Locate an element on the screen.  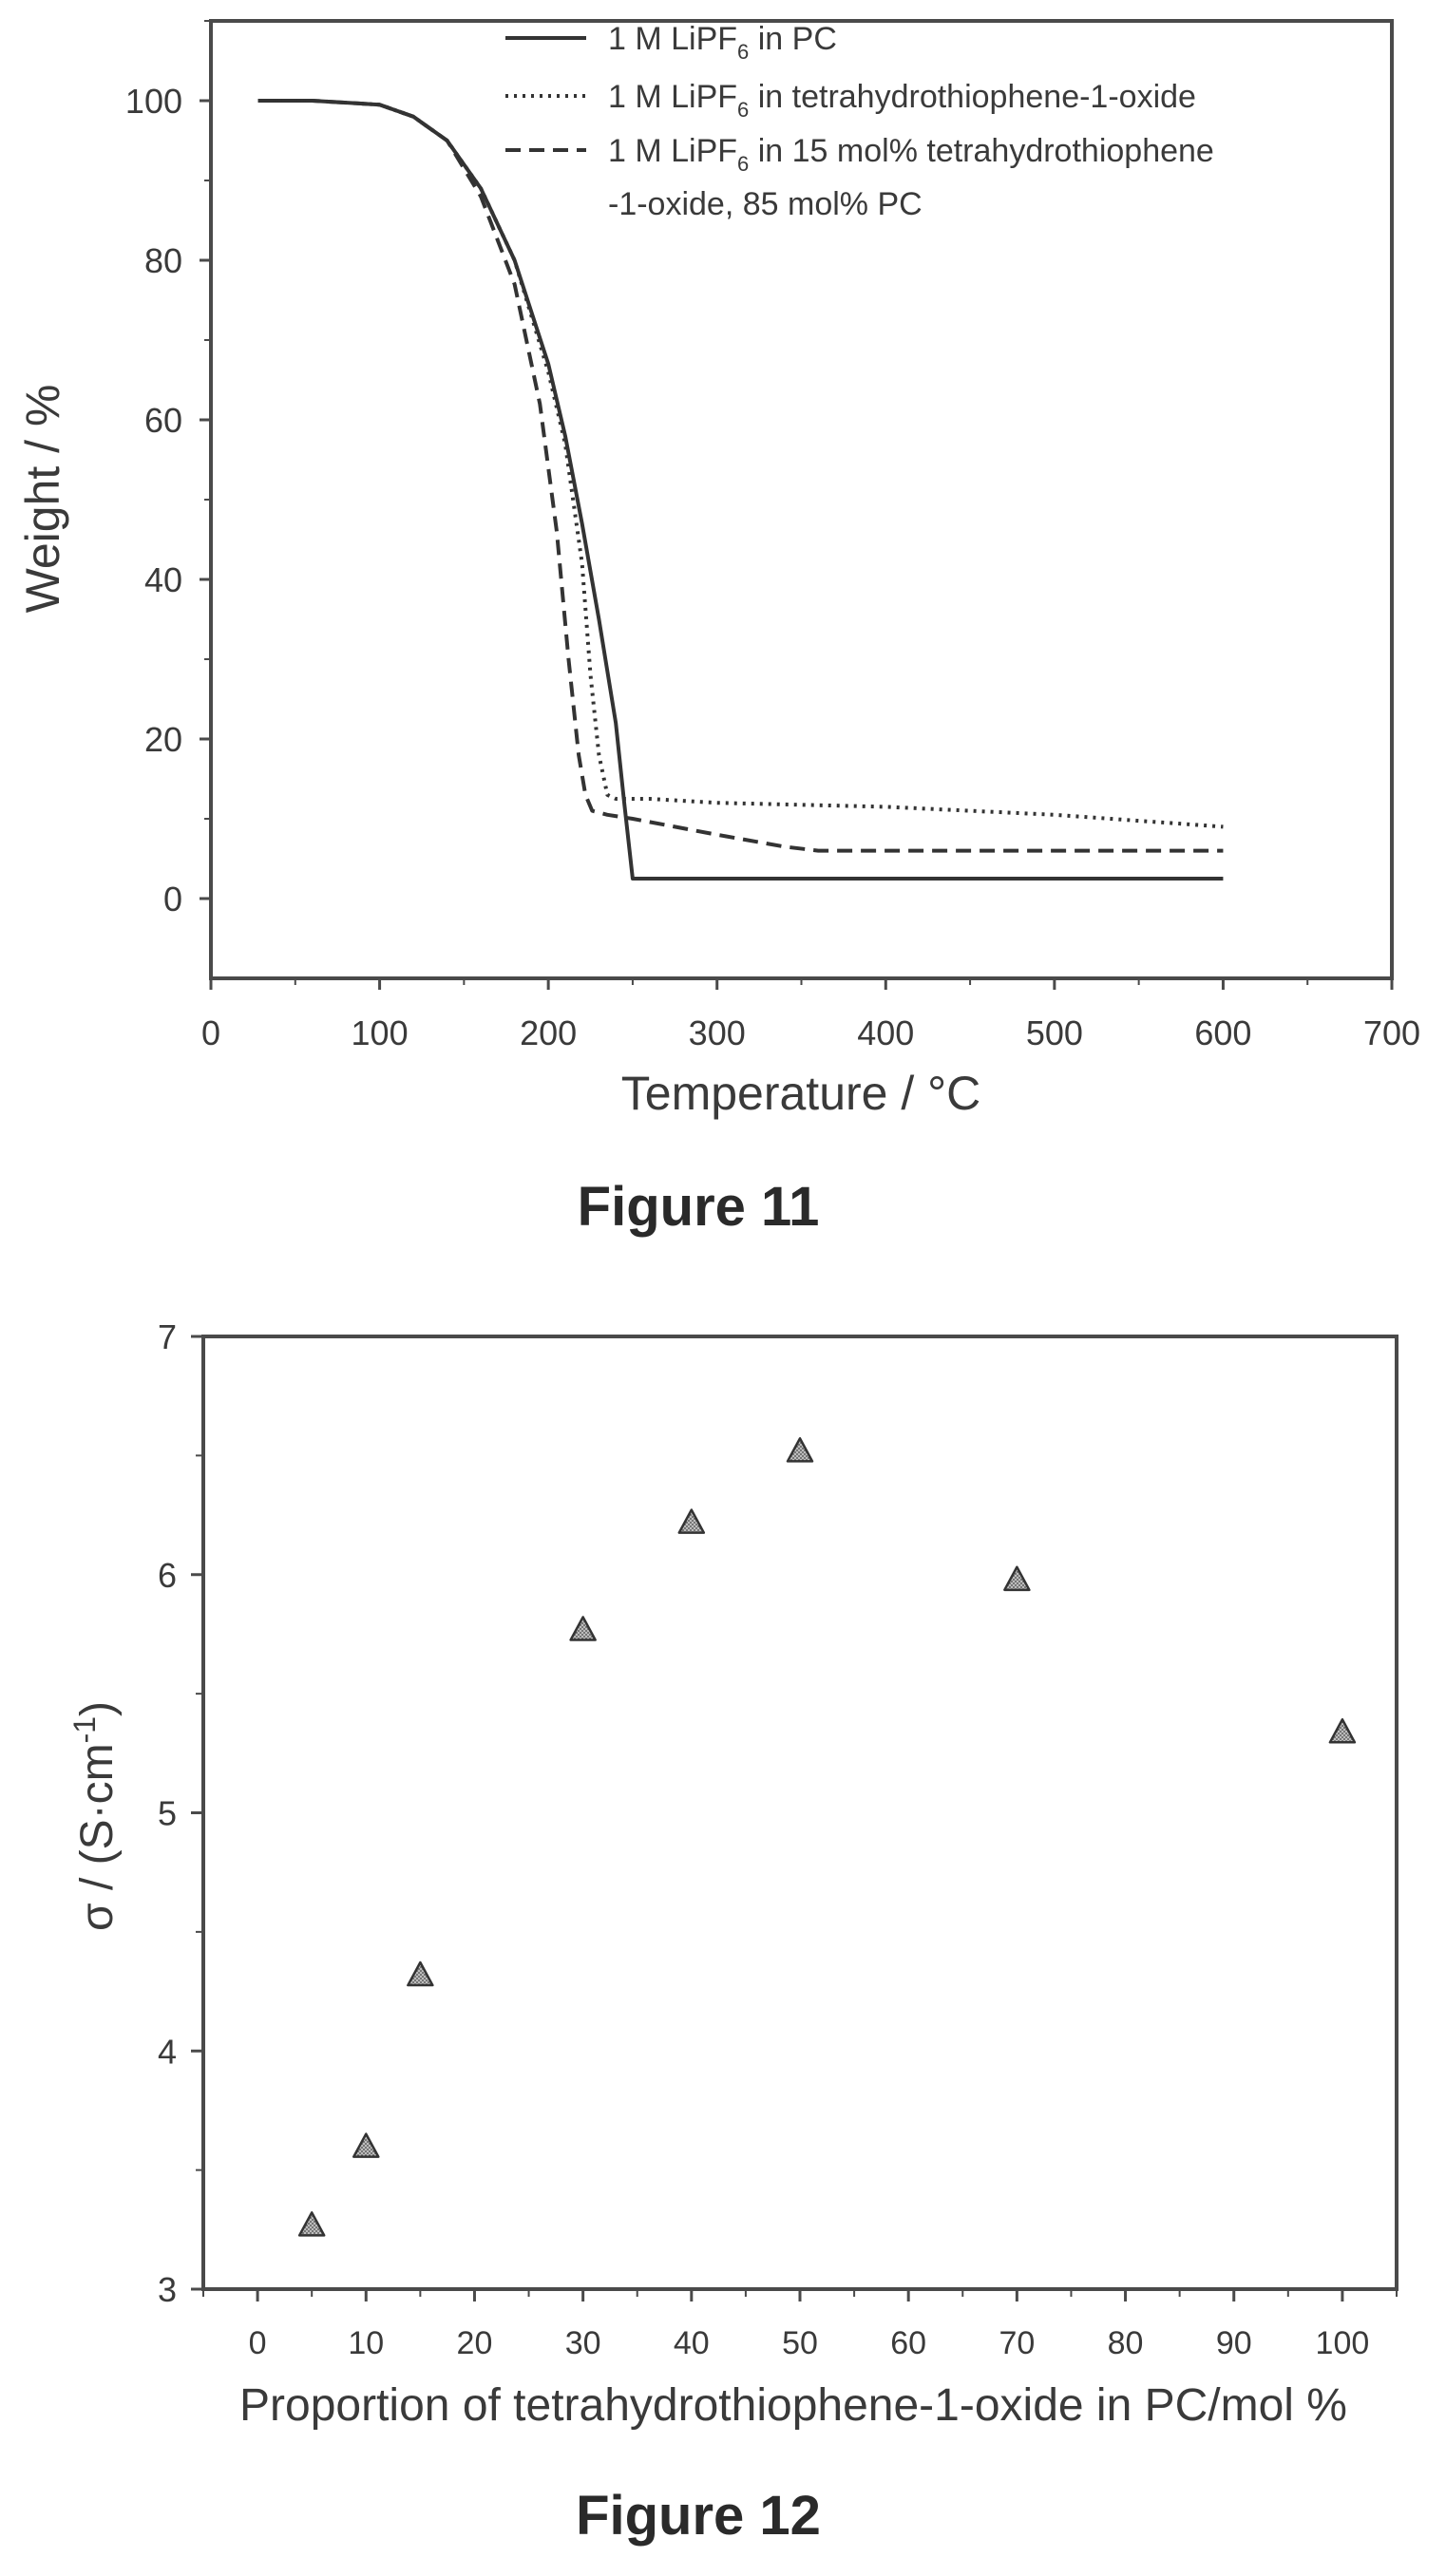
fig11-x-tick-label: 0 is located at coordinates (210, 1032).